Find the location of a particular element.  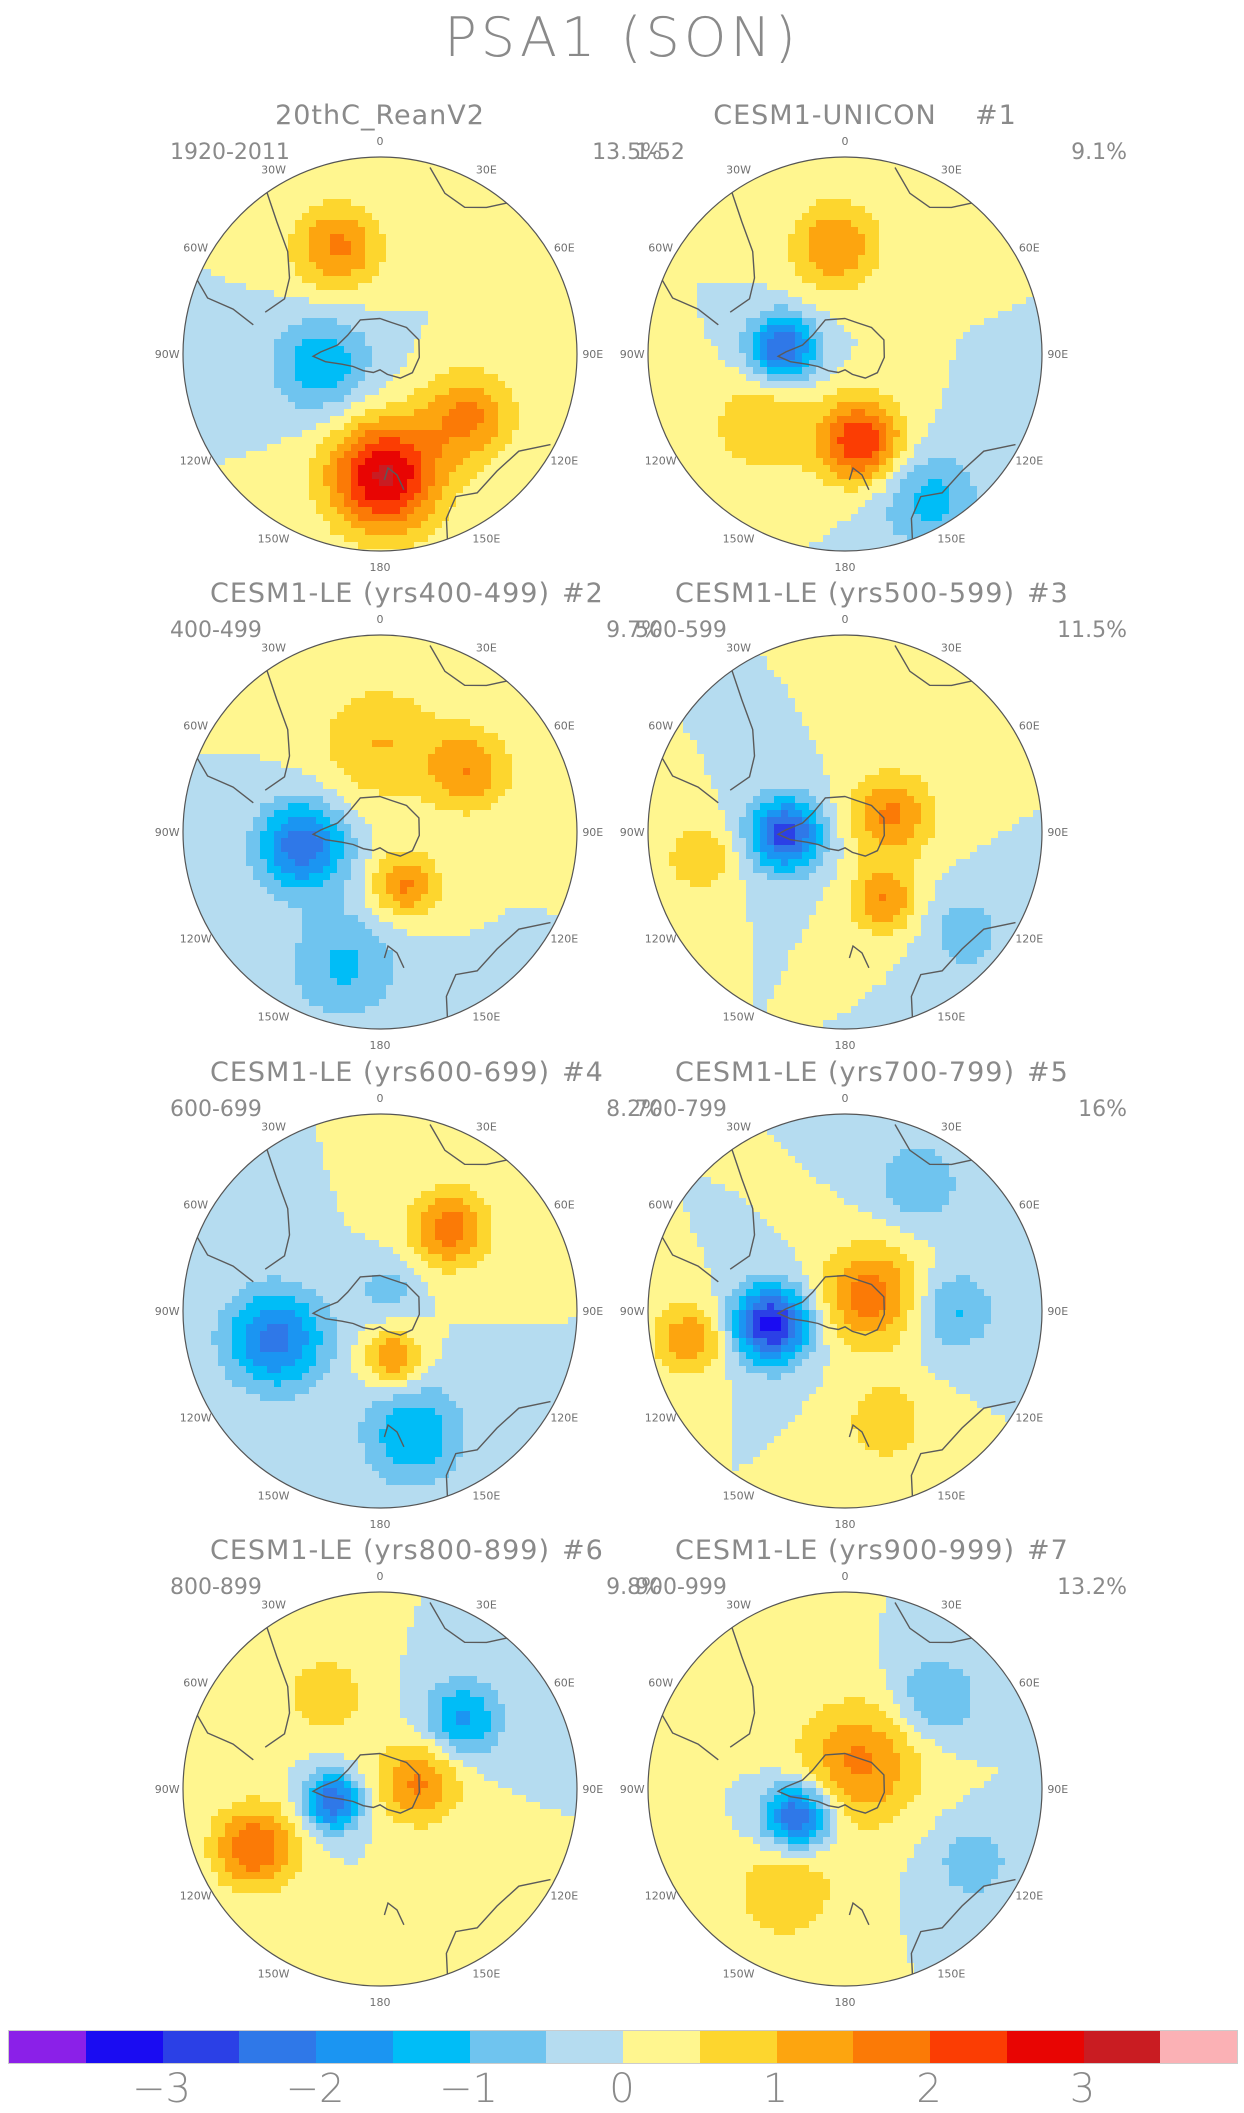

panel-variance-percent: 13.2% is located at coordinates (1092, 1587).